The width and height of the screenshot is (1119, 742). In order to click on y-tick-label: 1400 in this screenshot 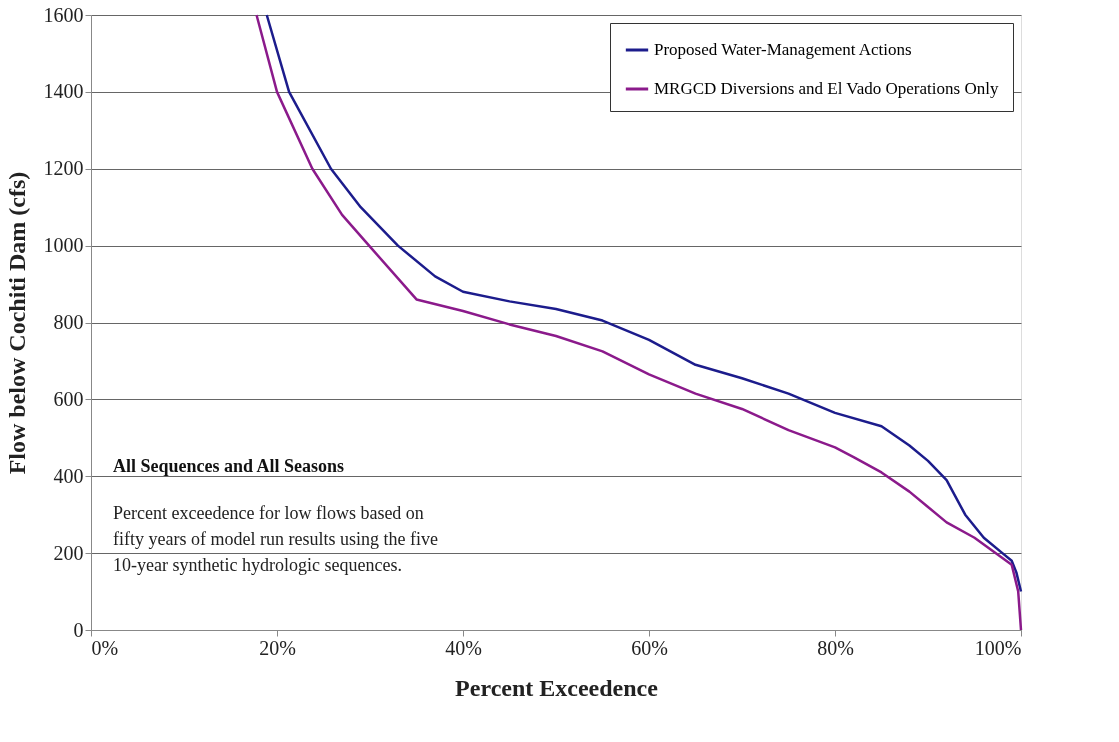, I will do `click(63, 91)`.